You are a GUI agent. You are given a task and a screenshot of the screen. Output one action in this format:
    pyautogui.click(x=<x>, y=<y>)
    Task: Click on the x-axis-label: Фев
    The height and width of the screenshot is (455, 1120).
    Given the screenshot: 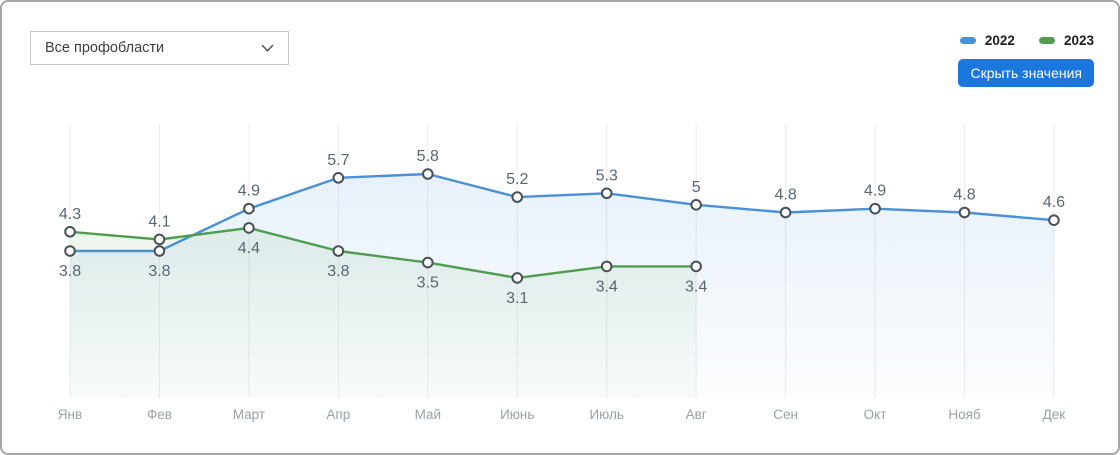 What is the action you would take?
    pyautogui.click(x=159, y=414)
    